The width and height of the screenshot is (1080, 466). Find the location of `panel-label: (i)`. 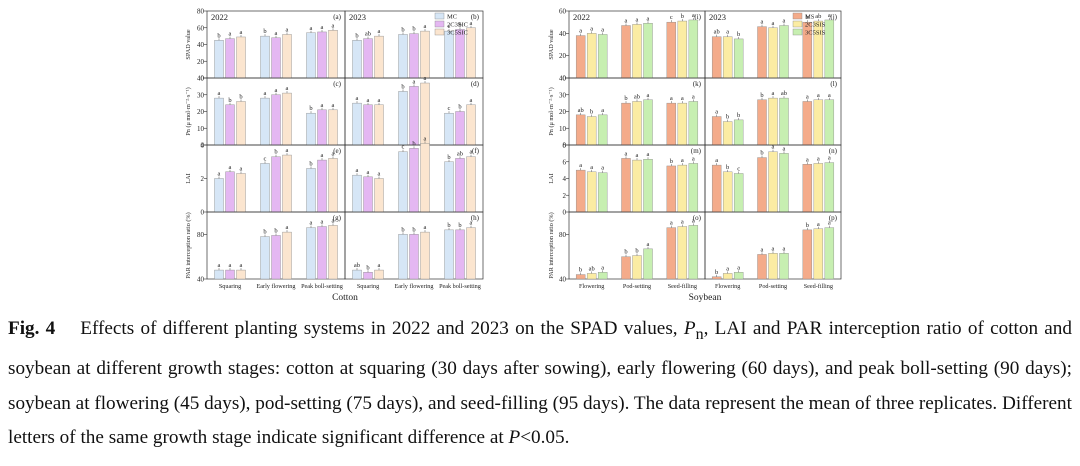

panel-label: (i) is located at coordinates (697, 17).